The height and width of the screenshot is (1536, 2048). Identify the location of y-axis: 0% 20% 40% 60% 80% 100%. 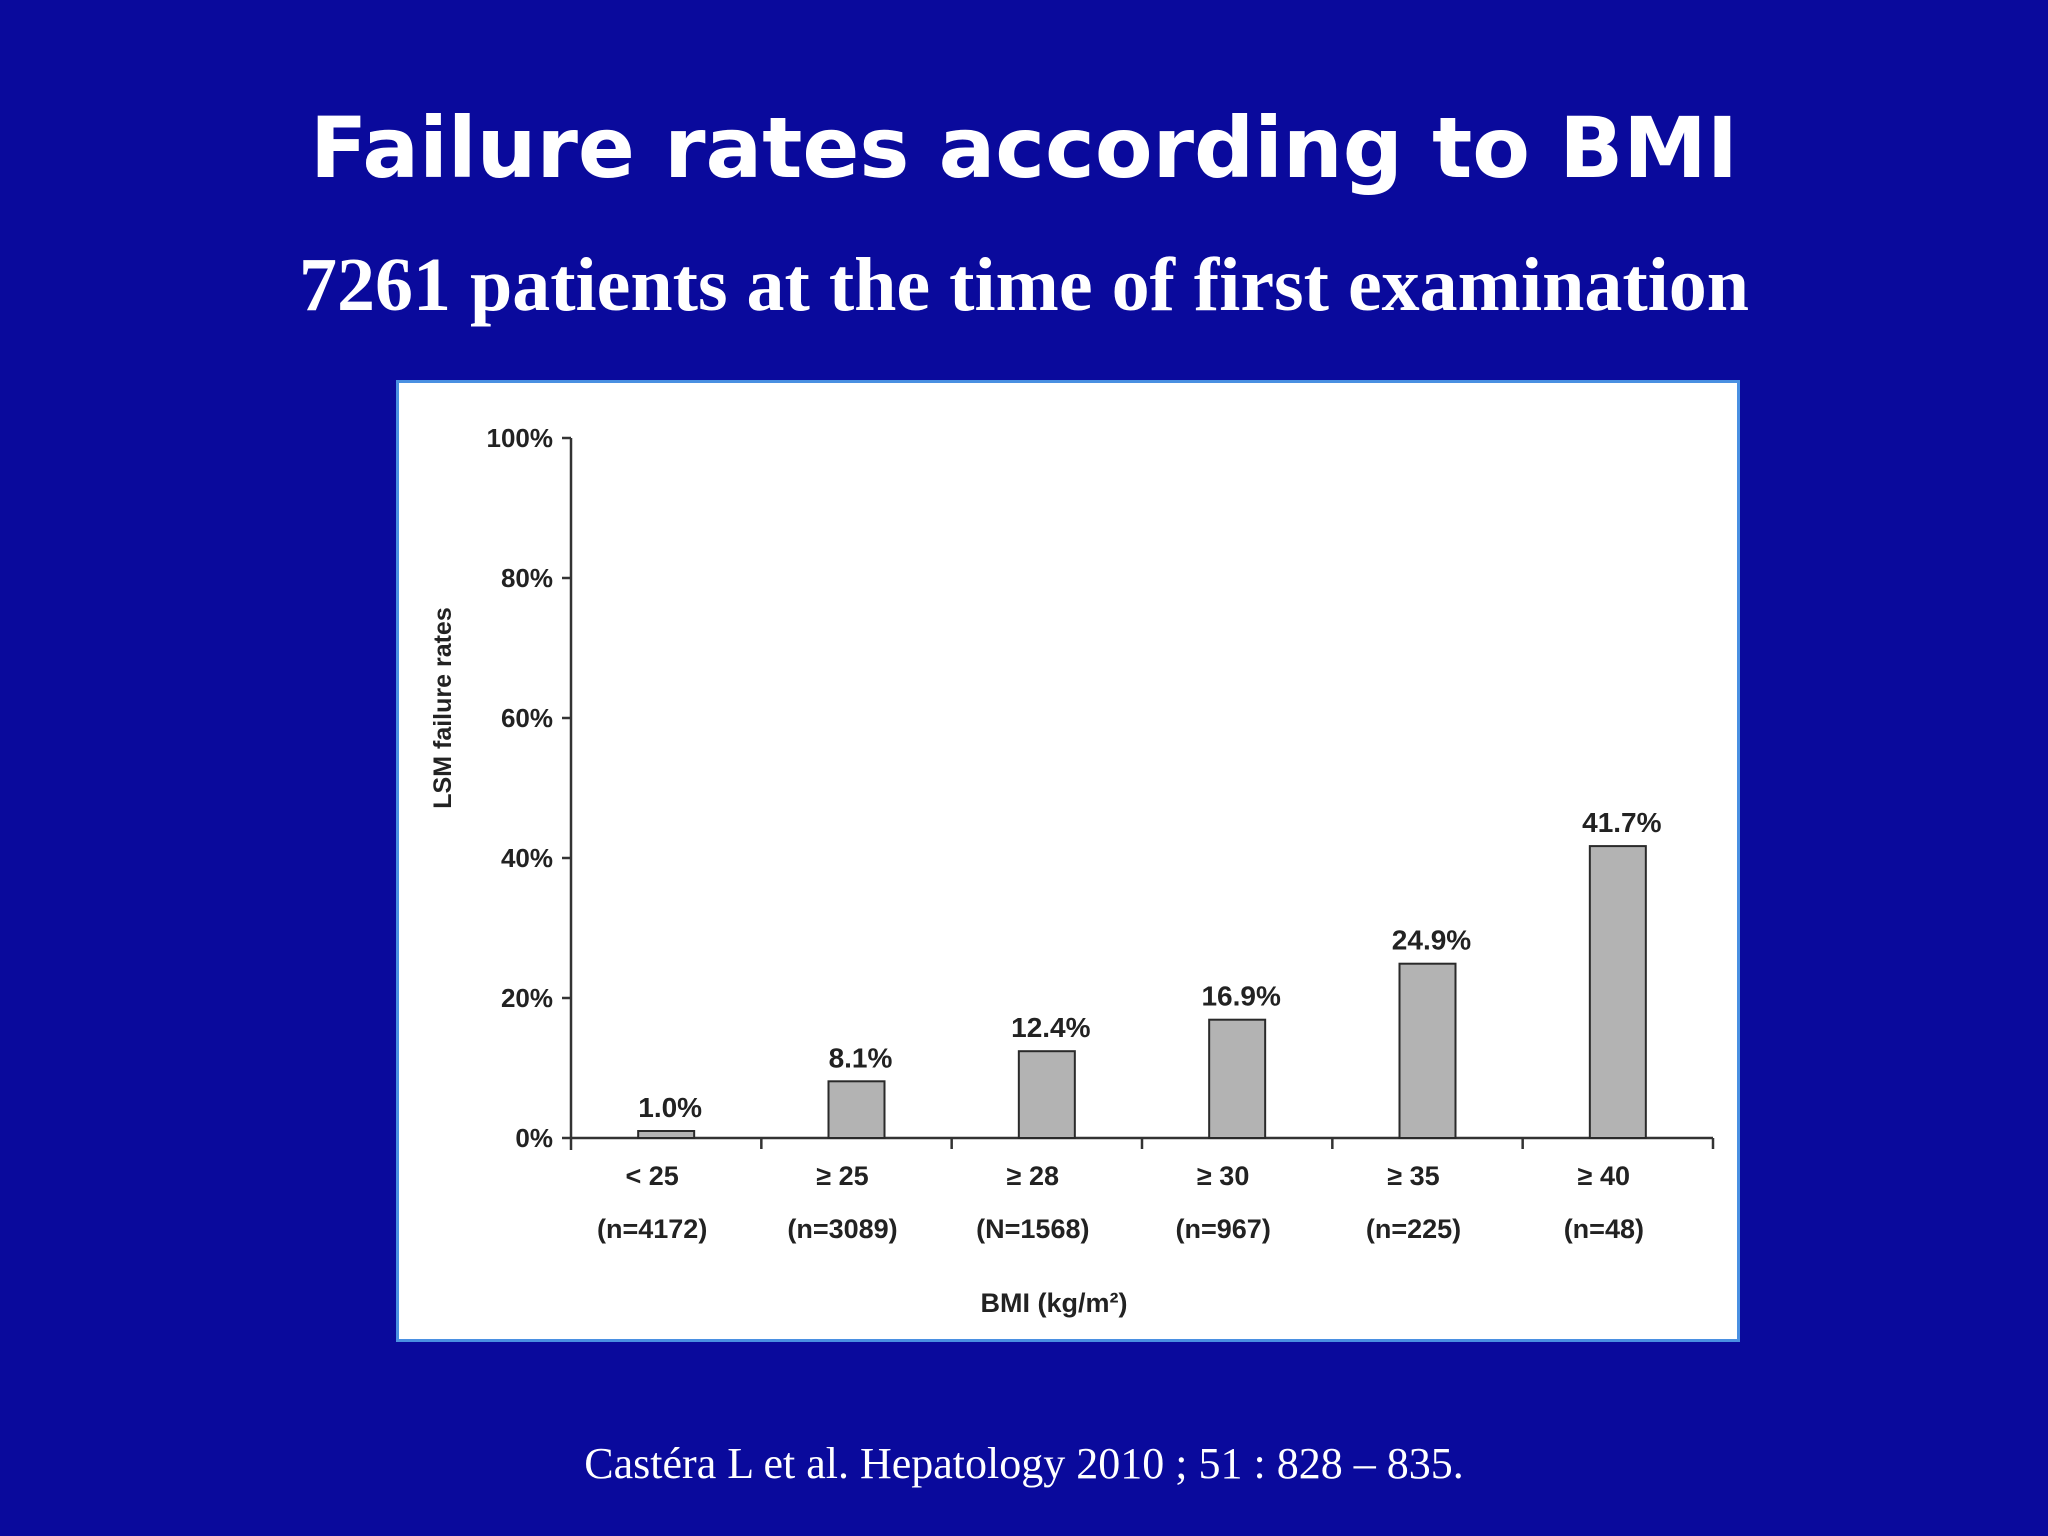
(530, 788).